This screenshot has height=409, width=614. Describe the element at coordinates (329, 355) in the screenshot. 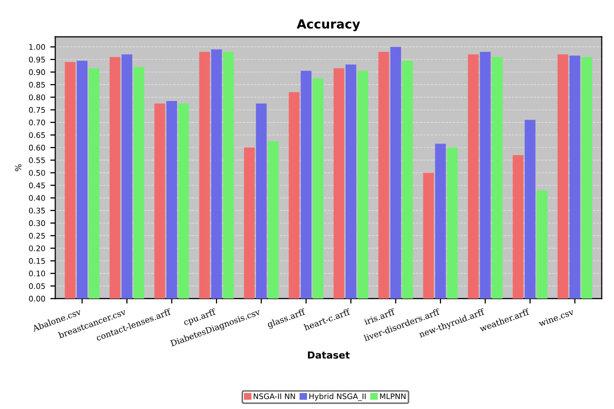

I see `x-axis-title: Dataset` at that location.